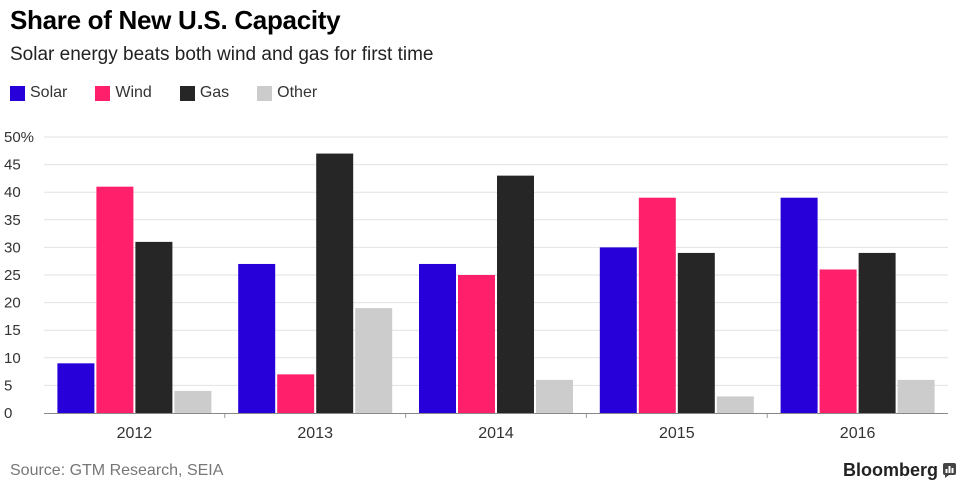  Describe the element at coordinates (677, 433) in the screenshot. I see `x-tick-label: 2015` at that location.